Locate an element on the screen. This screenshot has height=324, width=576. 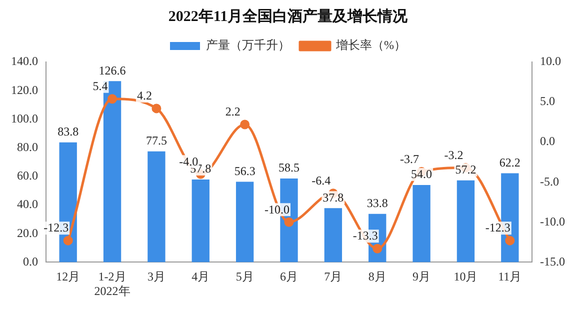
data-label: 62.2 is located at coordinates (509, 162).